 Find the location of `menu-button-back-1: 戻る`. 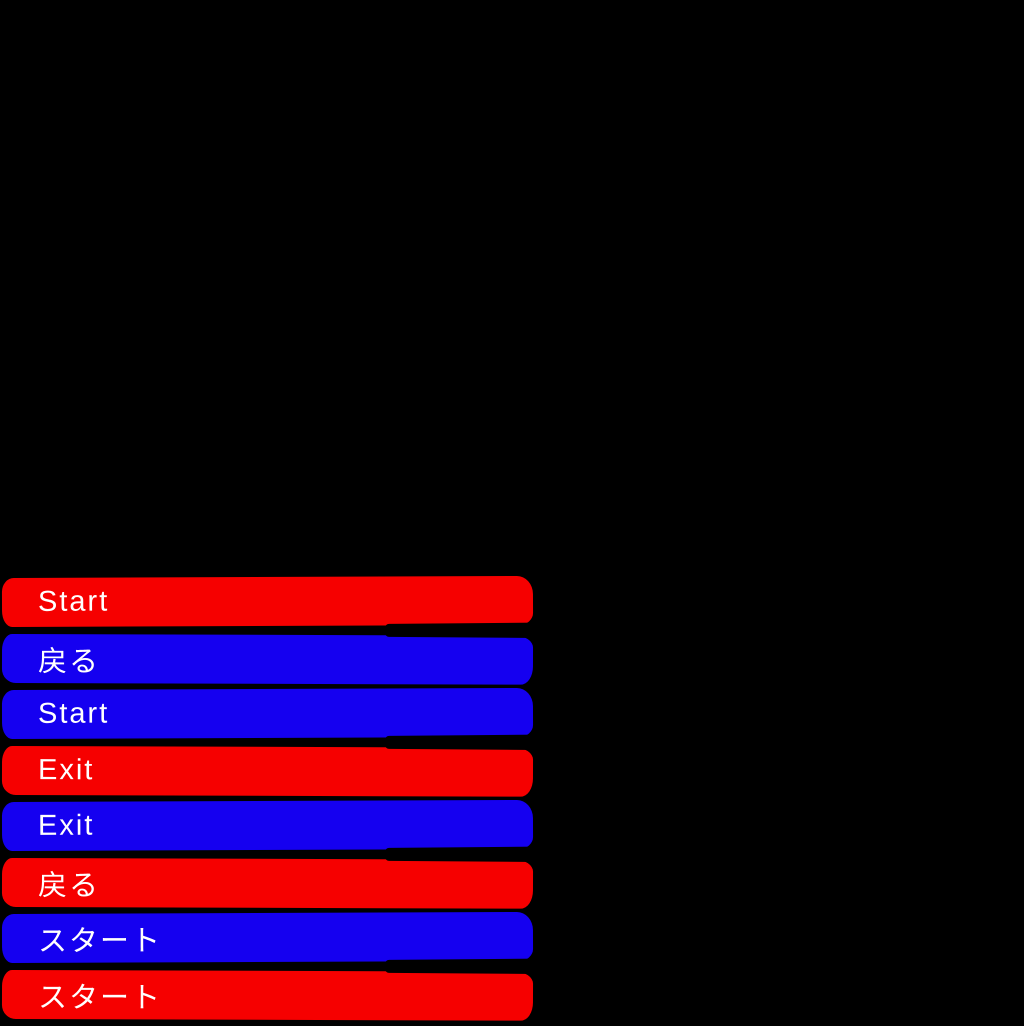

menu-button-back-1: 戻る is located at coordinates (267, 659).